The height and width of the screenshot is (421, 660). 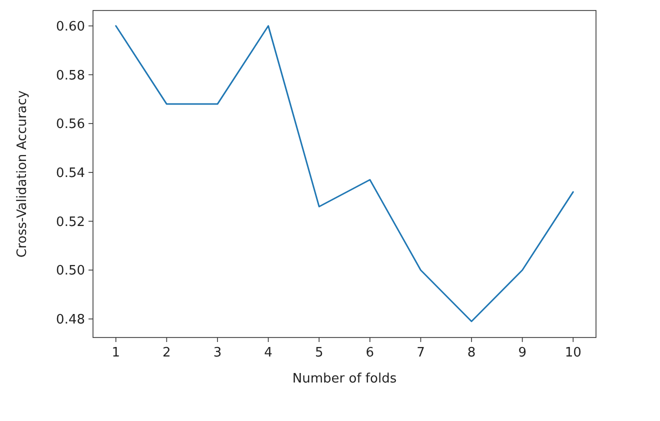 I want to click on y-tick-label: 0.60, so click(x=70, y=26).